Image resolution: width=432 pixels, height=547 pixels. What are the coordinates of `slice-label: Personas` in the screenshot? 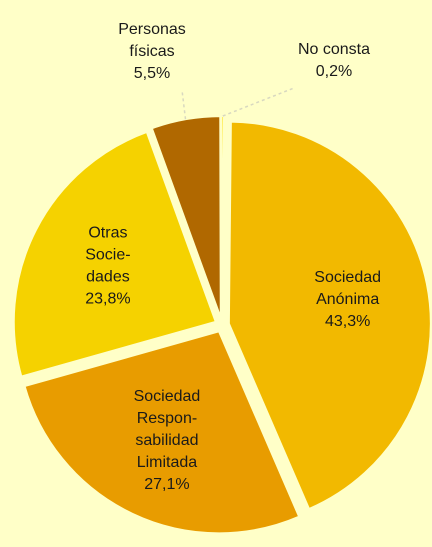 It's located at (152, 29).